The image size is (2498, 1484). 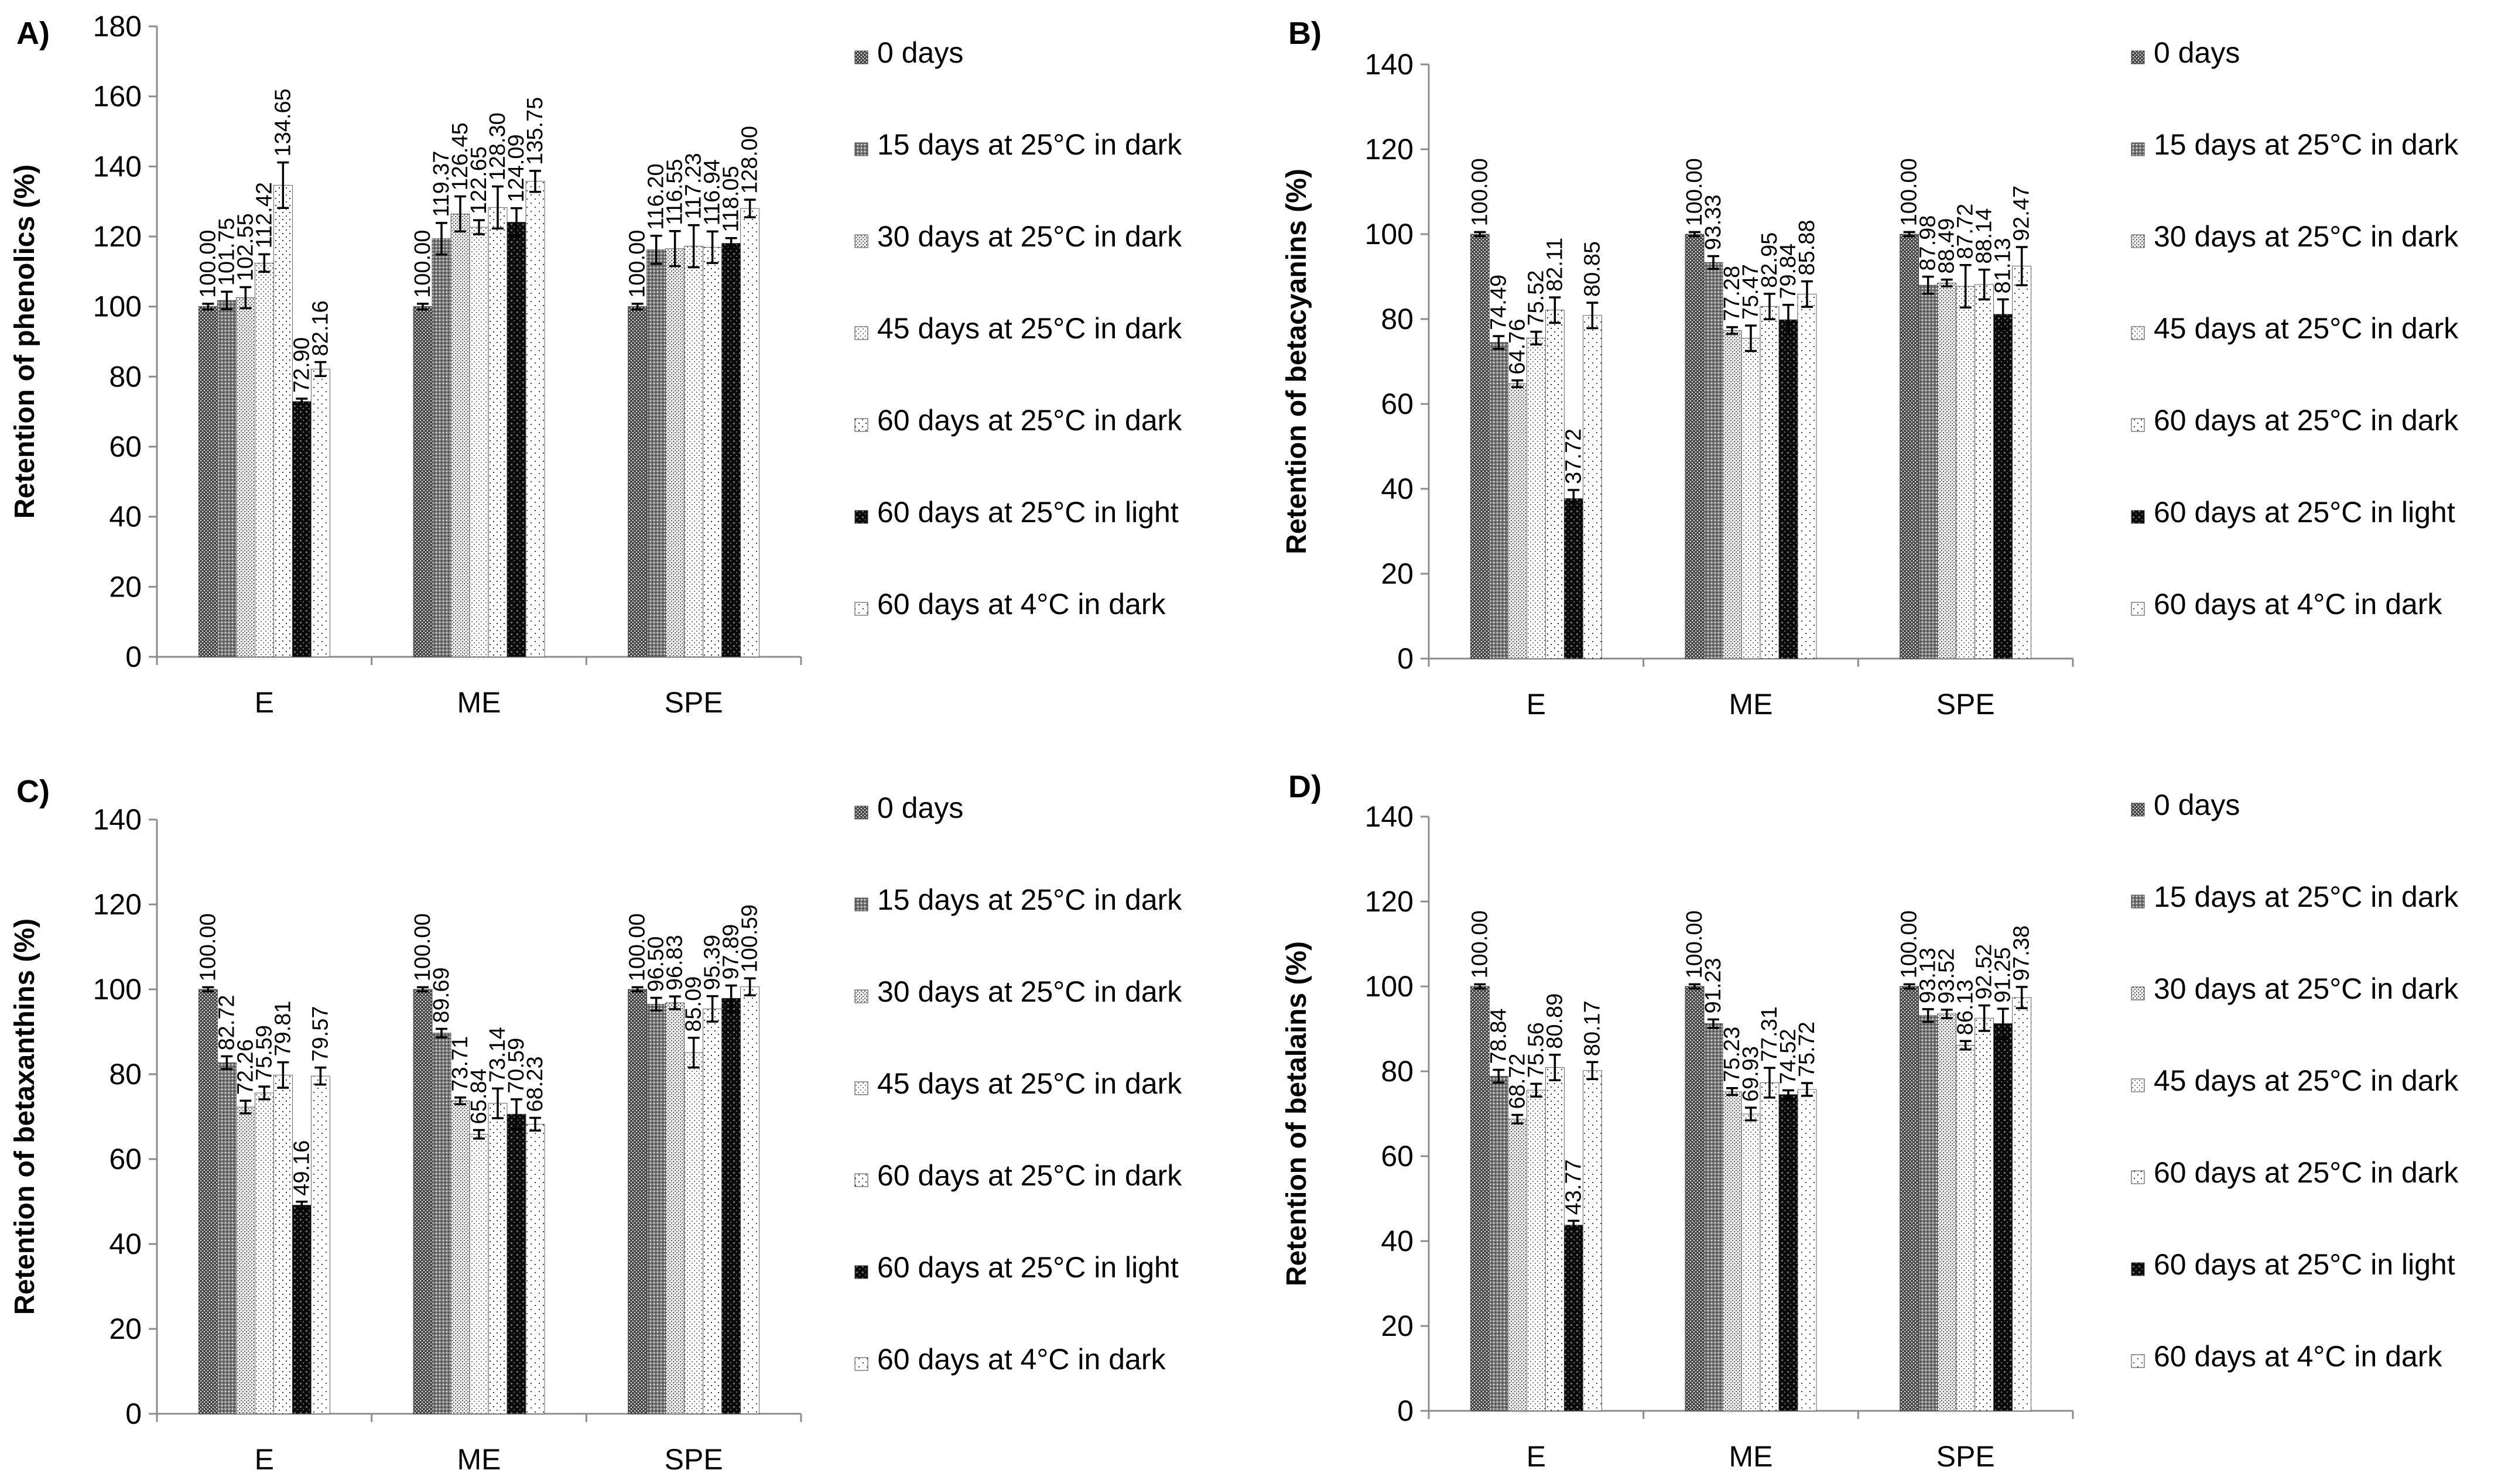 I want to click on data-label: 96.83, so click(x=675, y=963).